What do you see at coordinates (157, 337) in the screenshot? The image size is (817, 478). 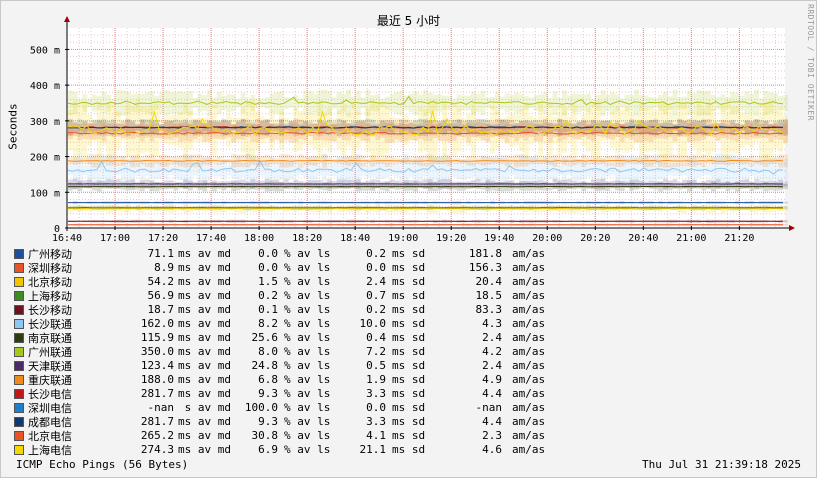 I see `legend-avg: 115.9` at bounding box center [157, 337].